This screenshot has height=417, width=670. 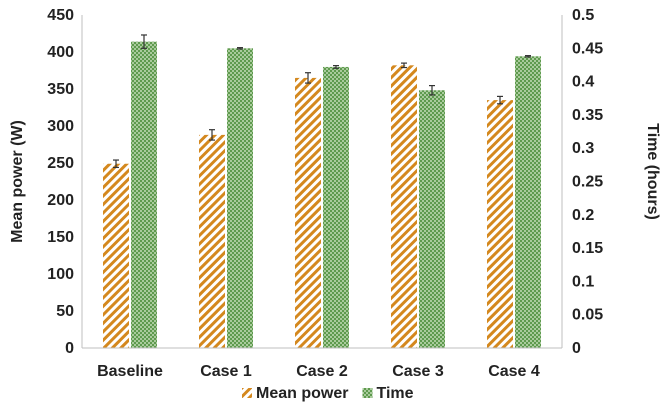 What do you see at coordinates (576, 348) in the screenshot?
I see `y-tick-label-right: 0` at bounding box center [576, 348].